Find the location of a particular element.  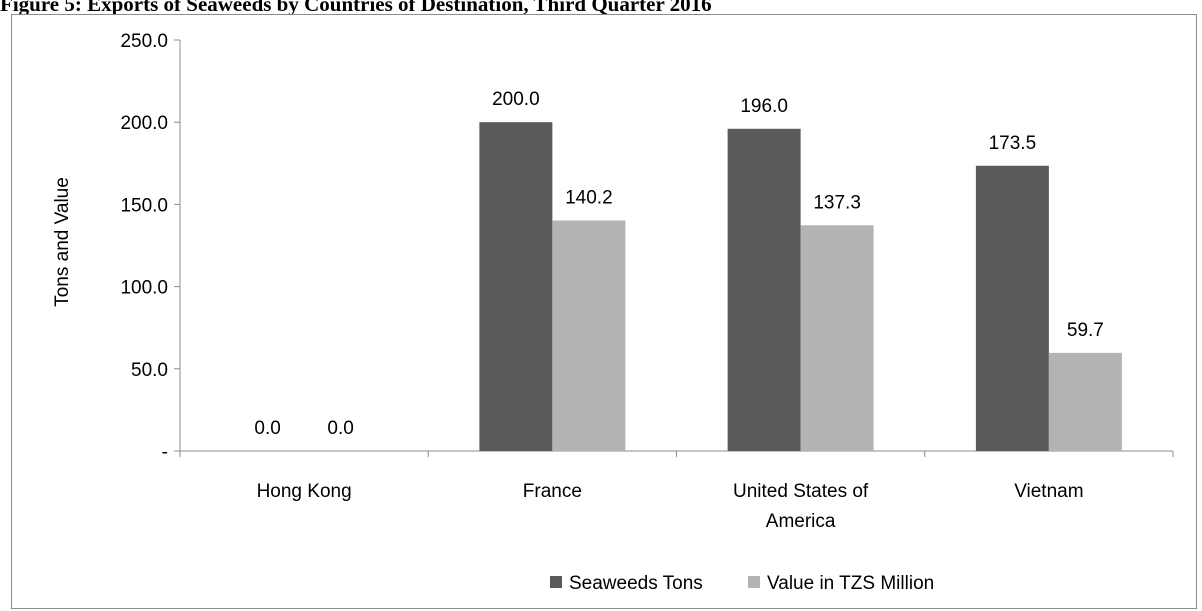

data-label: 140.2 is located at coordinates (589, 198).